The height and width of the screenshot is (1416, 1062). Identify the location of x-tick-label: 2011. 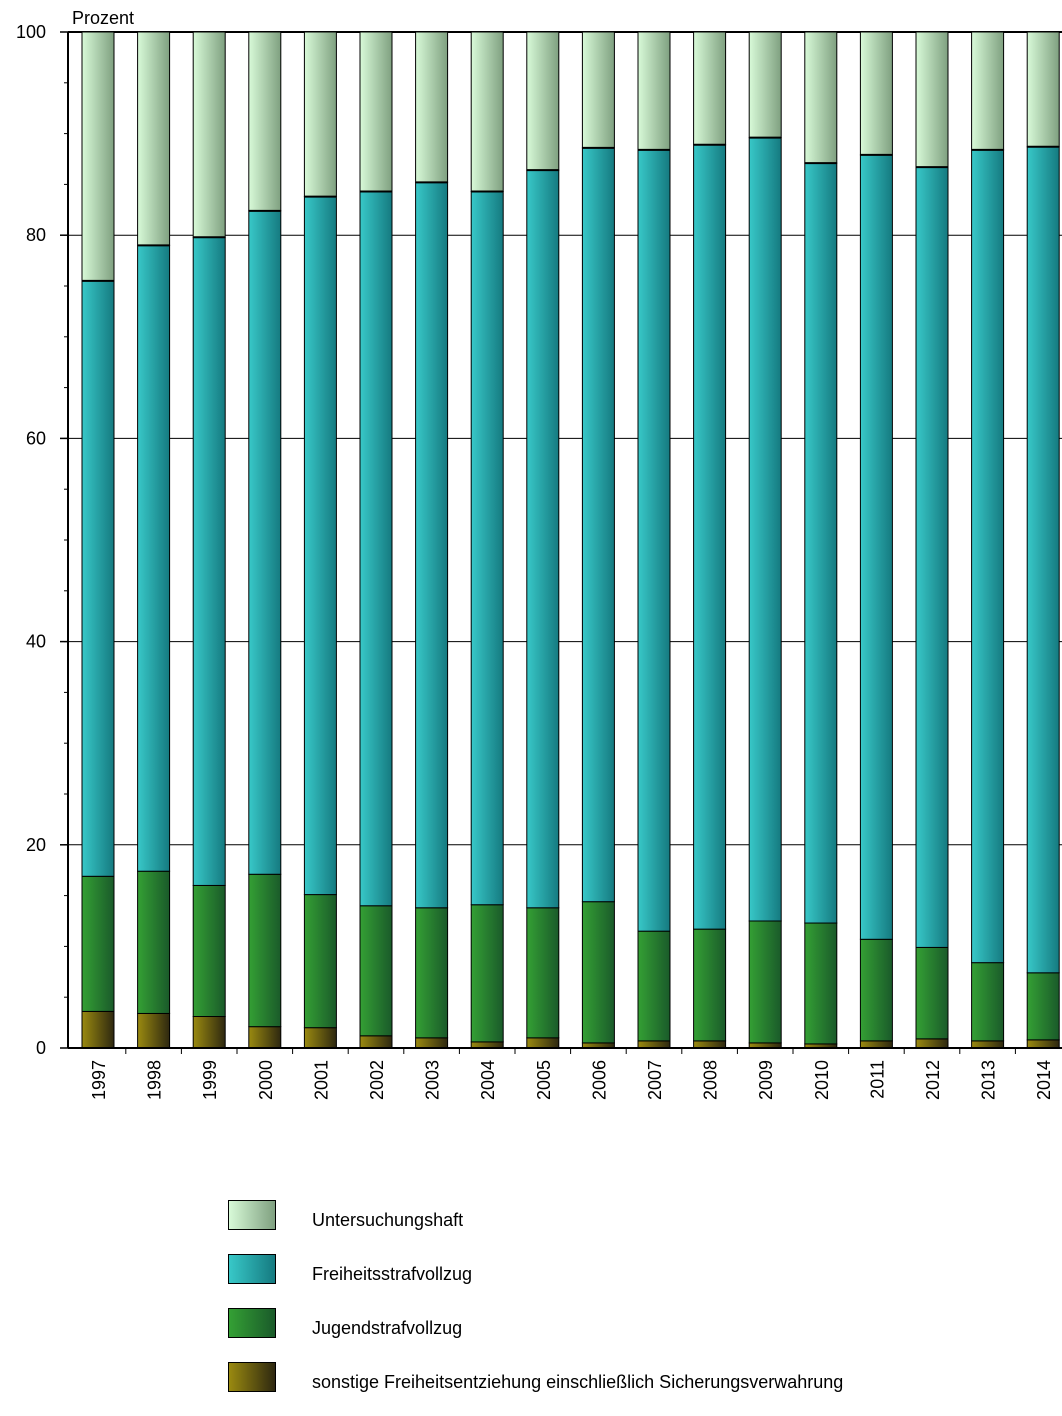
(877, 1079).